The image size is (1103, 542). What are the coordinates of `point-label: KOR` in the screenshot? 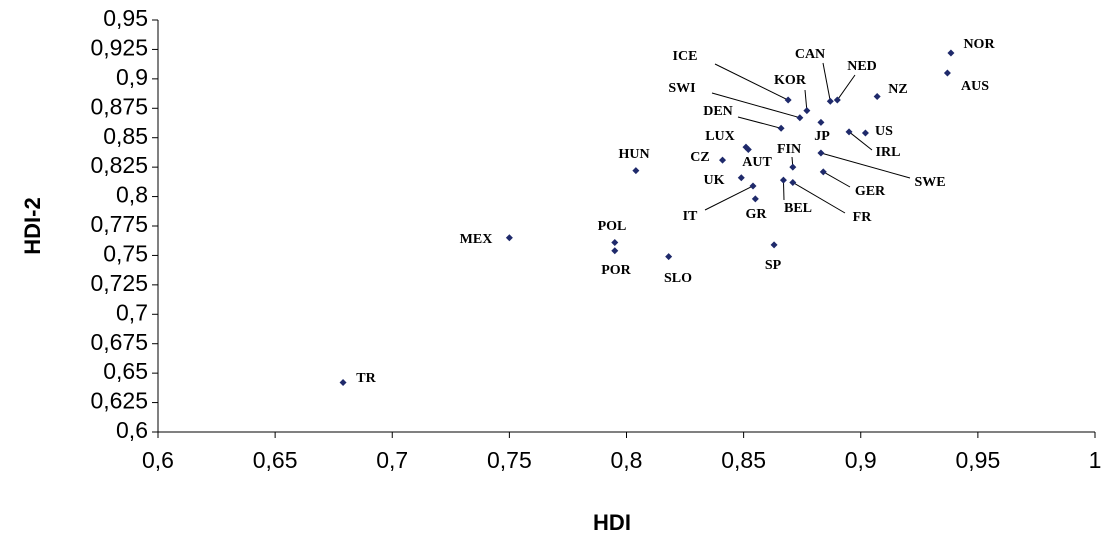 It's located at (790, 80).